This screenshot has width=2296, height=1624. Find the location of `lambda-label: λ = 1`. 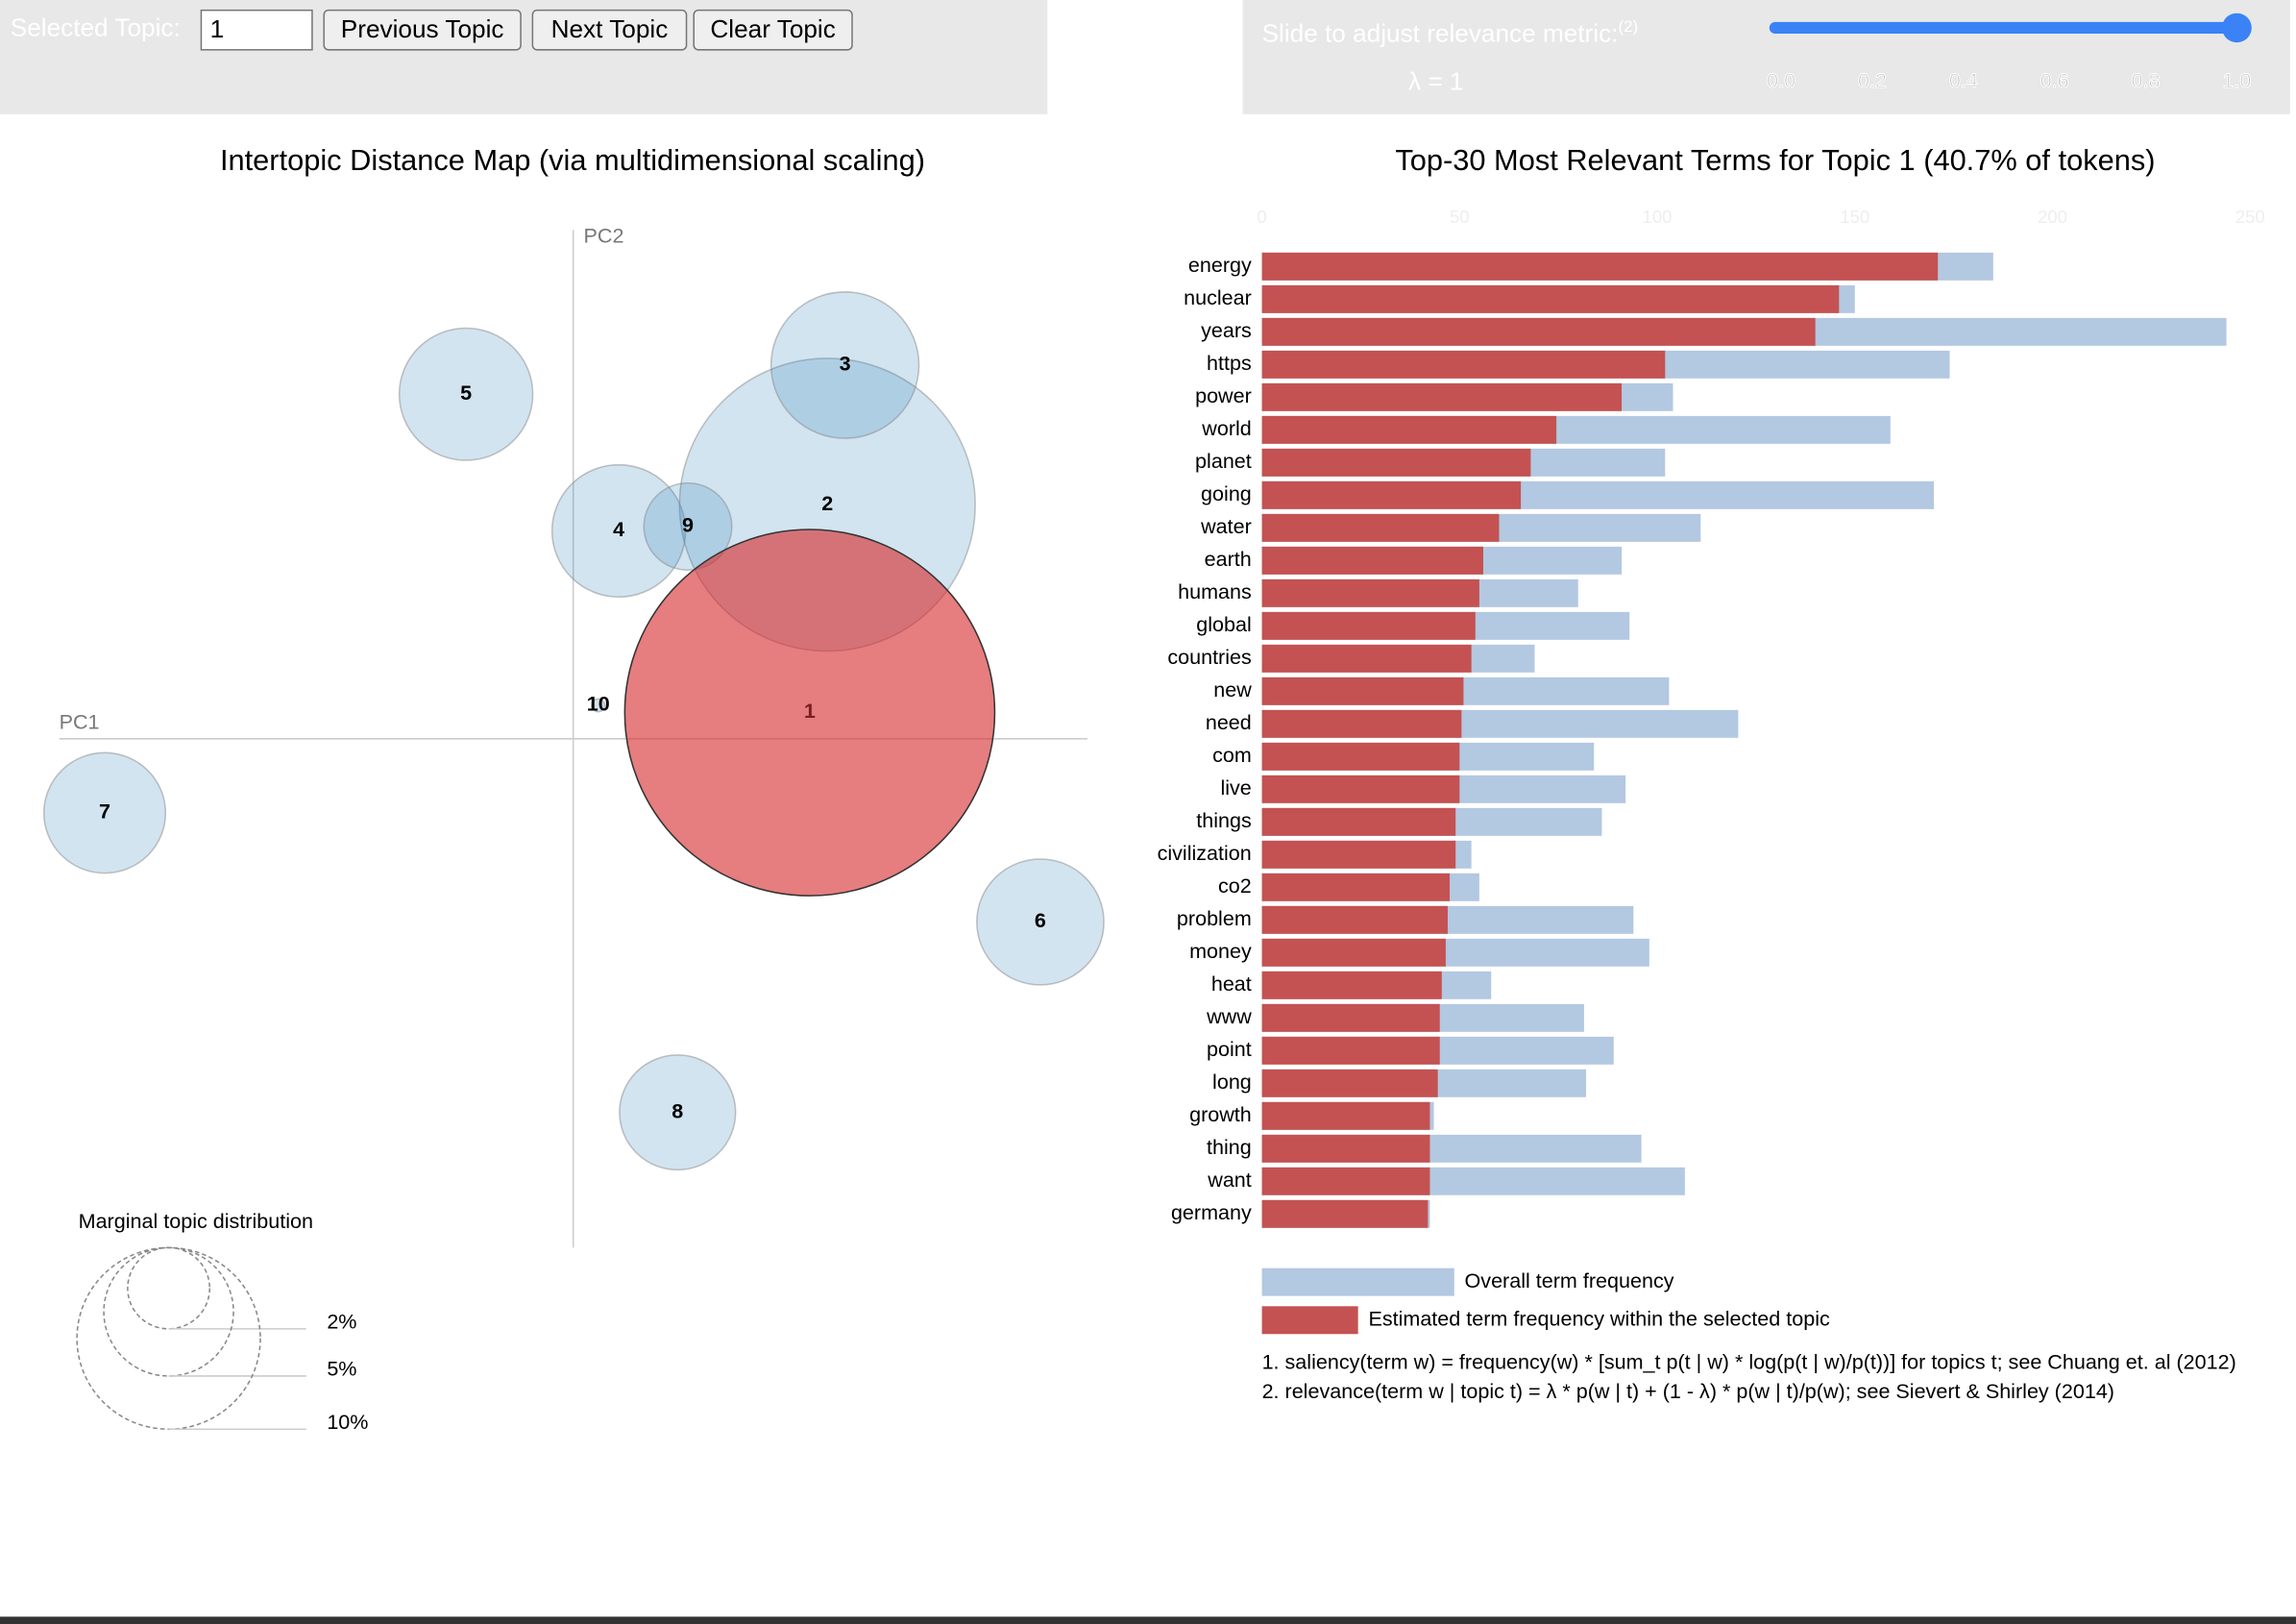

lambda-label: λ = 1 is located at coordinates (1435, 82).